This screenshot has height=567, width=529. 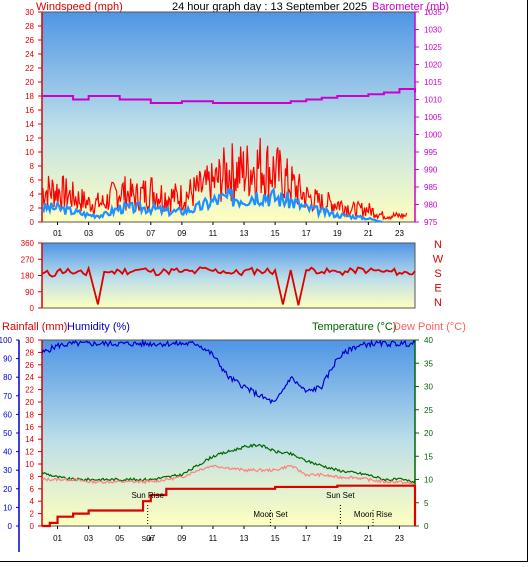 I want to click on baro-tick-label: 1030, so click(x=433, y=30).